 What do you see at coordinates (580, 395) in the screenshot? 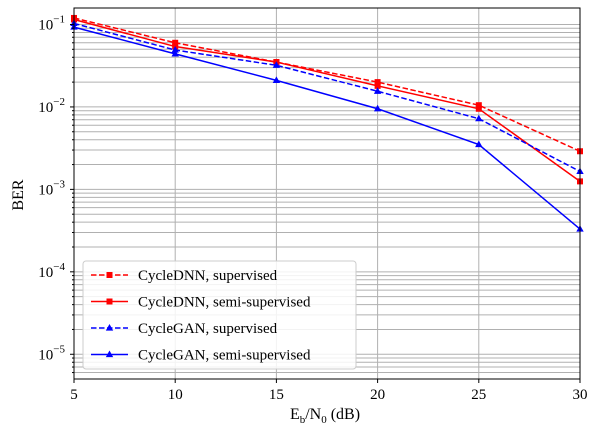
I see `x-tick-label: 30` at bounding box center [580, 395].